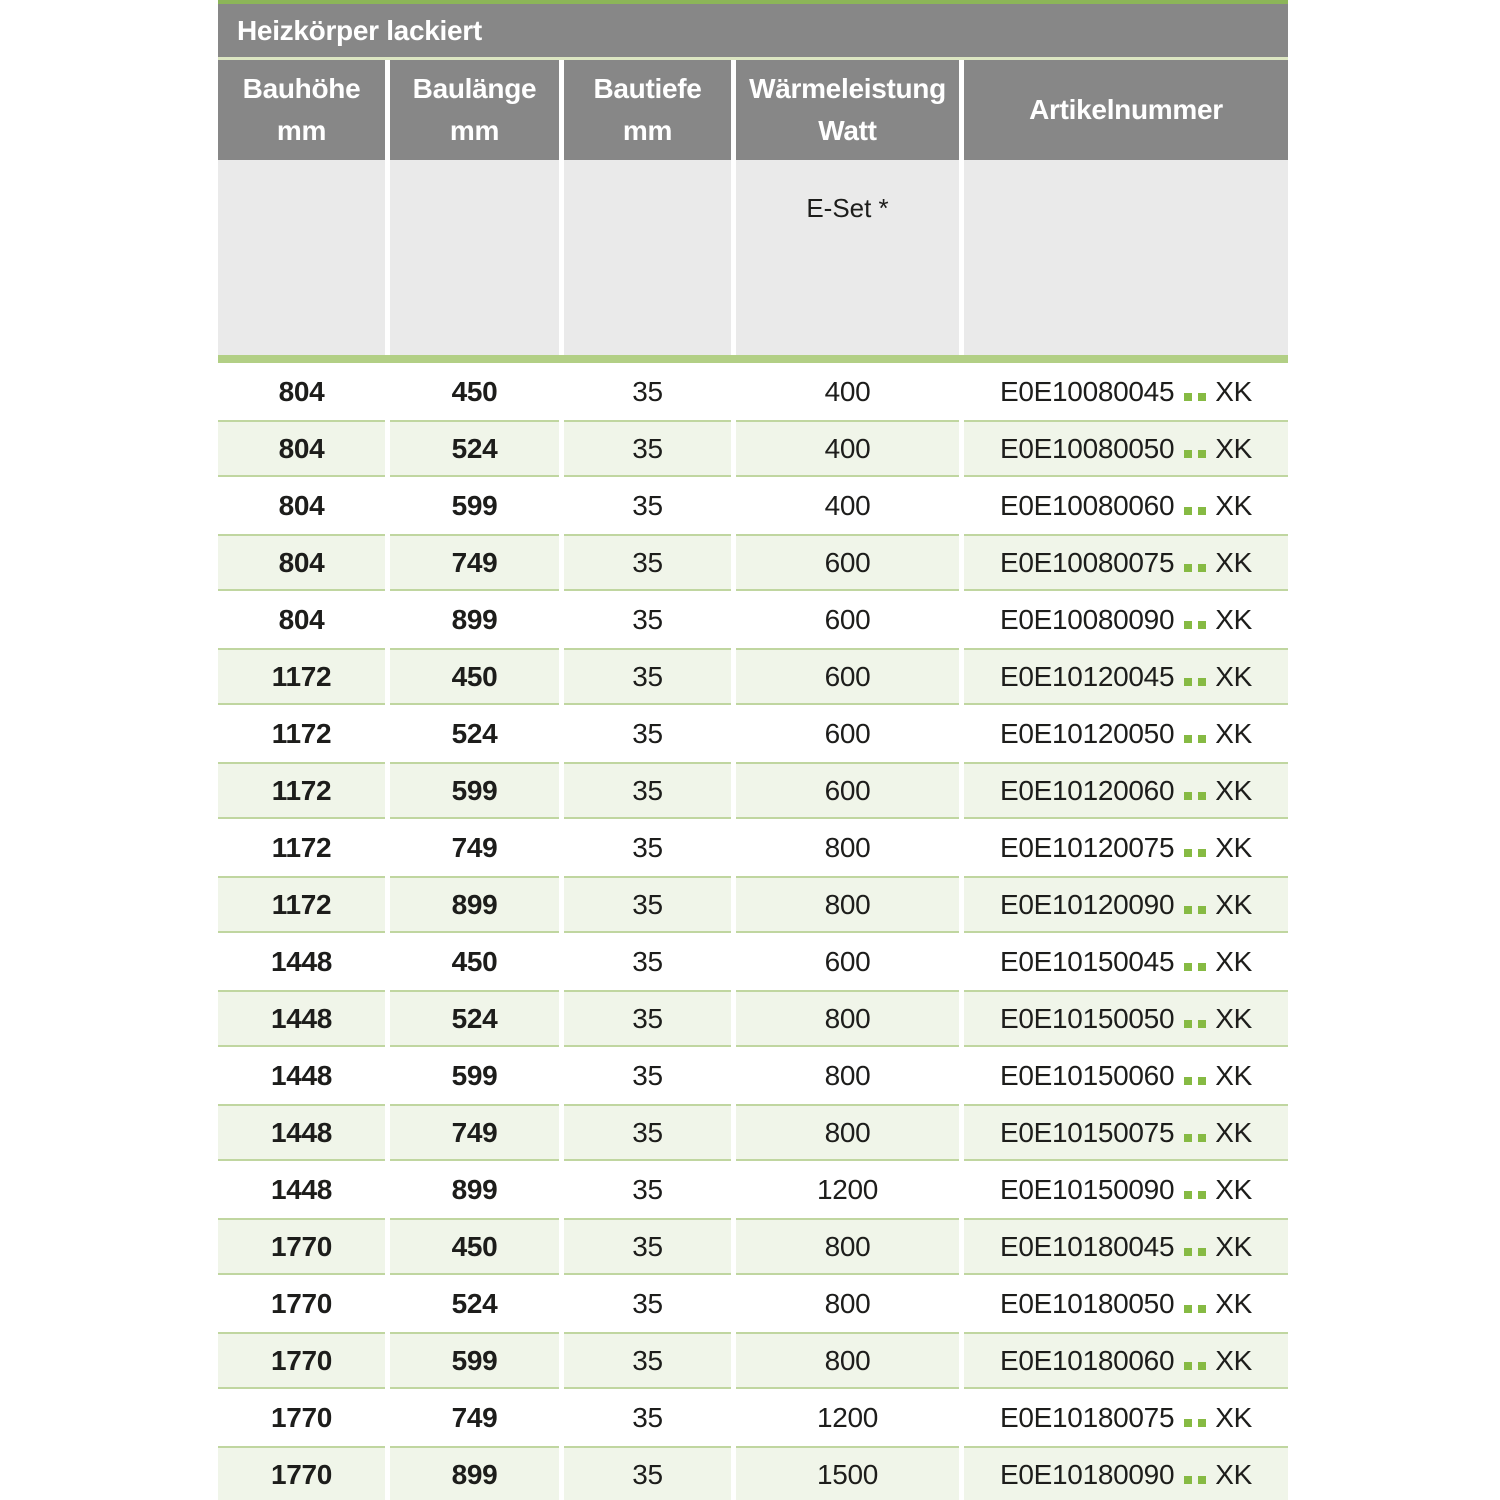  Describe the element at coordinates (1126, 676) in the screenshot. I see `cell-artikelnummer: E0E10120045 XK` at that location.